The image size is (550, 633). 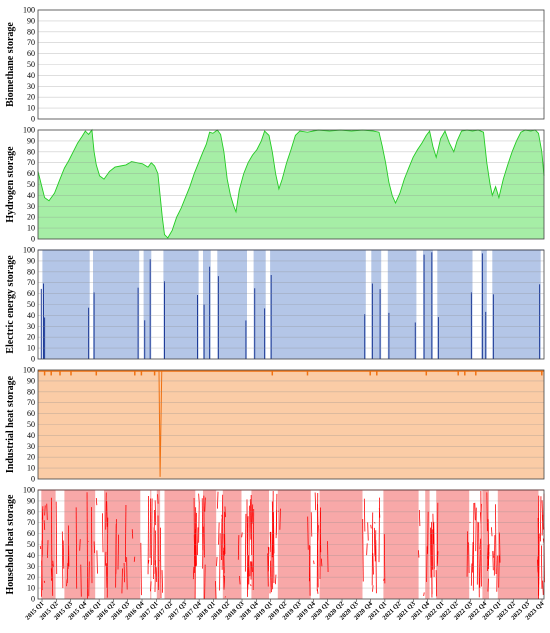 I want to click on industrial-plunge, so click(x=160, y=424).